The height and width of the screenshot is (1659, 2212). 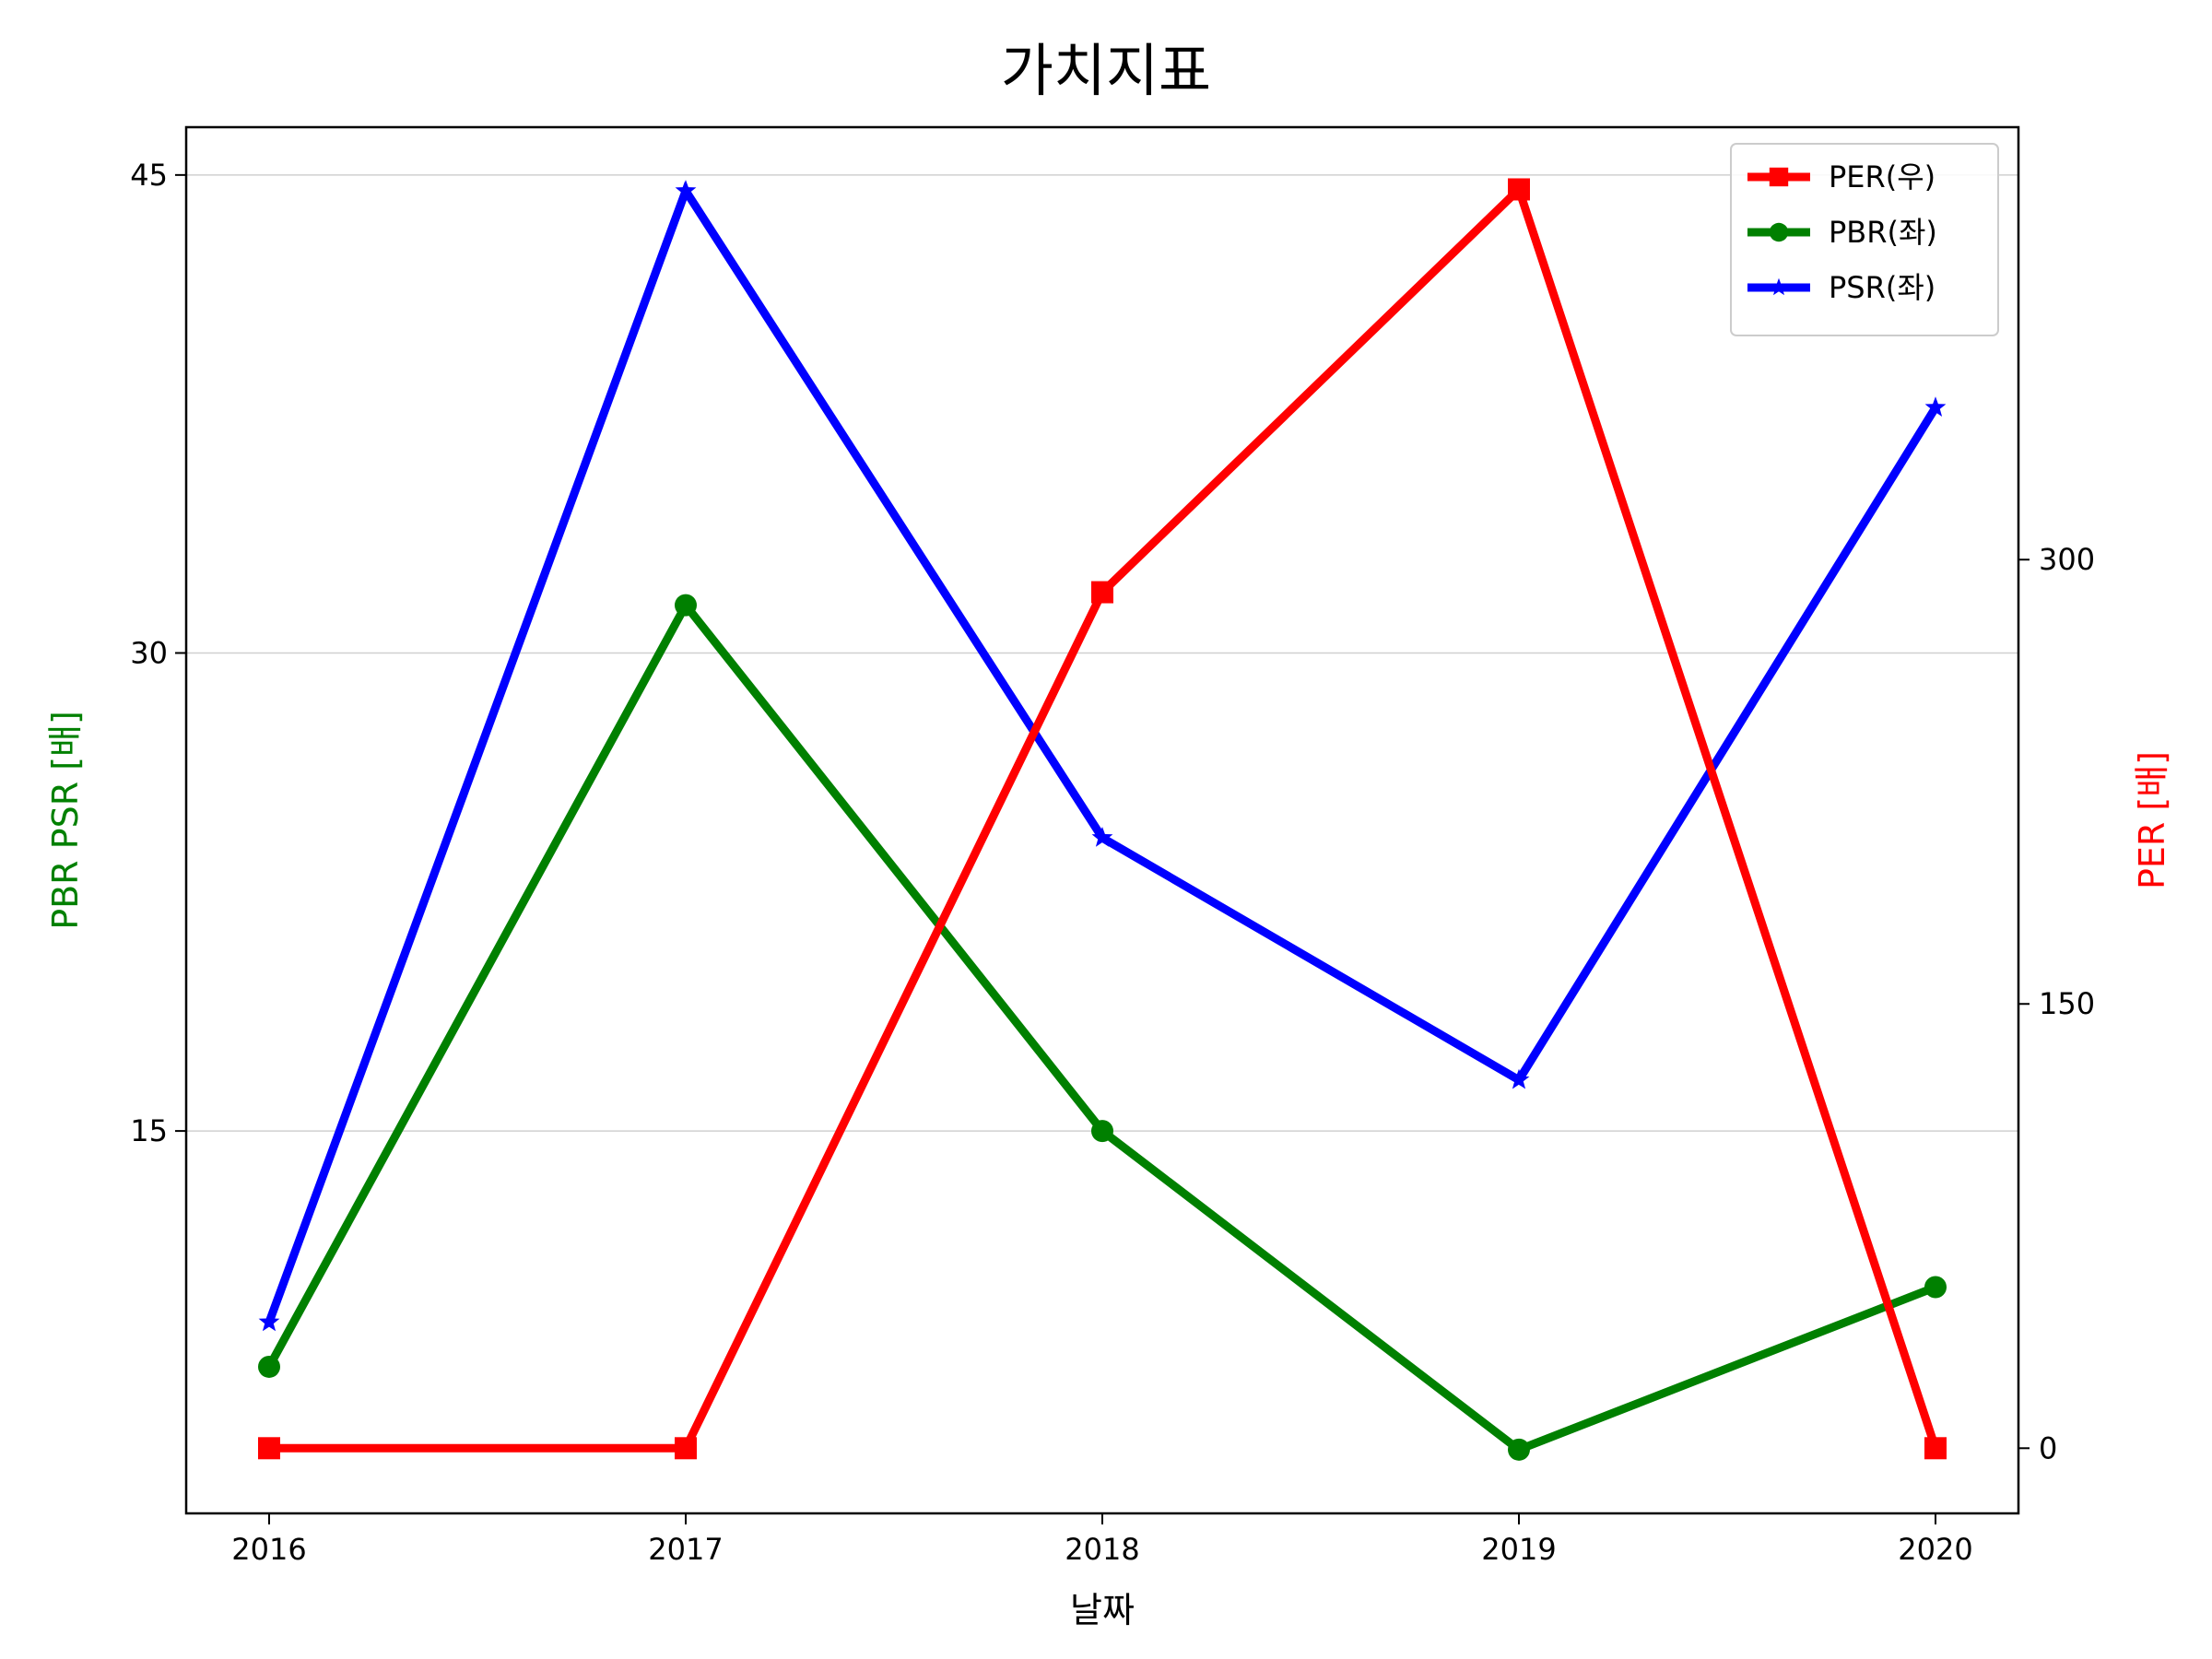 What do you see at coordinates (65, 820) in the screenshot?
I see `y-axis-left-title: PBR PSR [배]` at bounding box center [65, 820].